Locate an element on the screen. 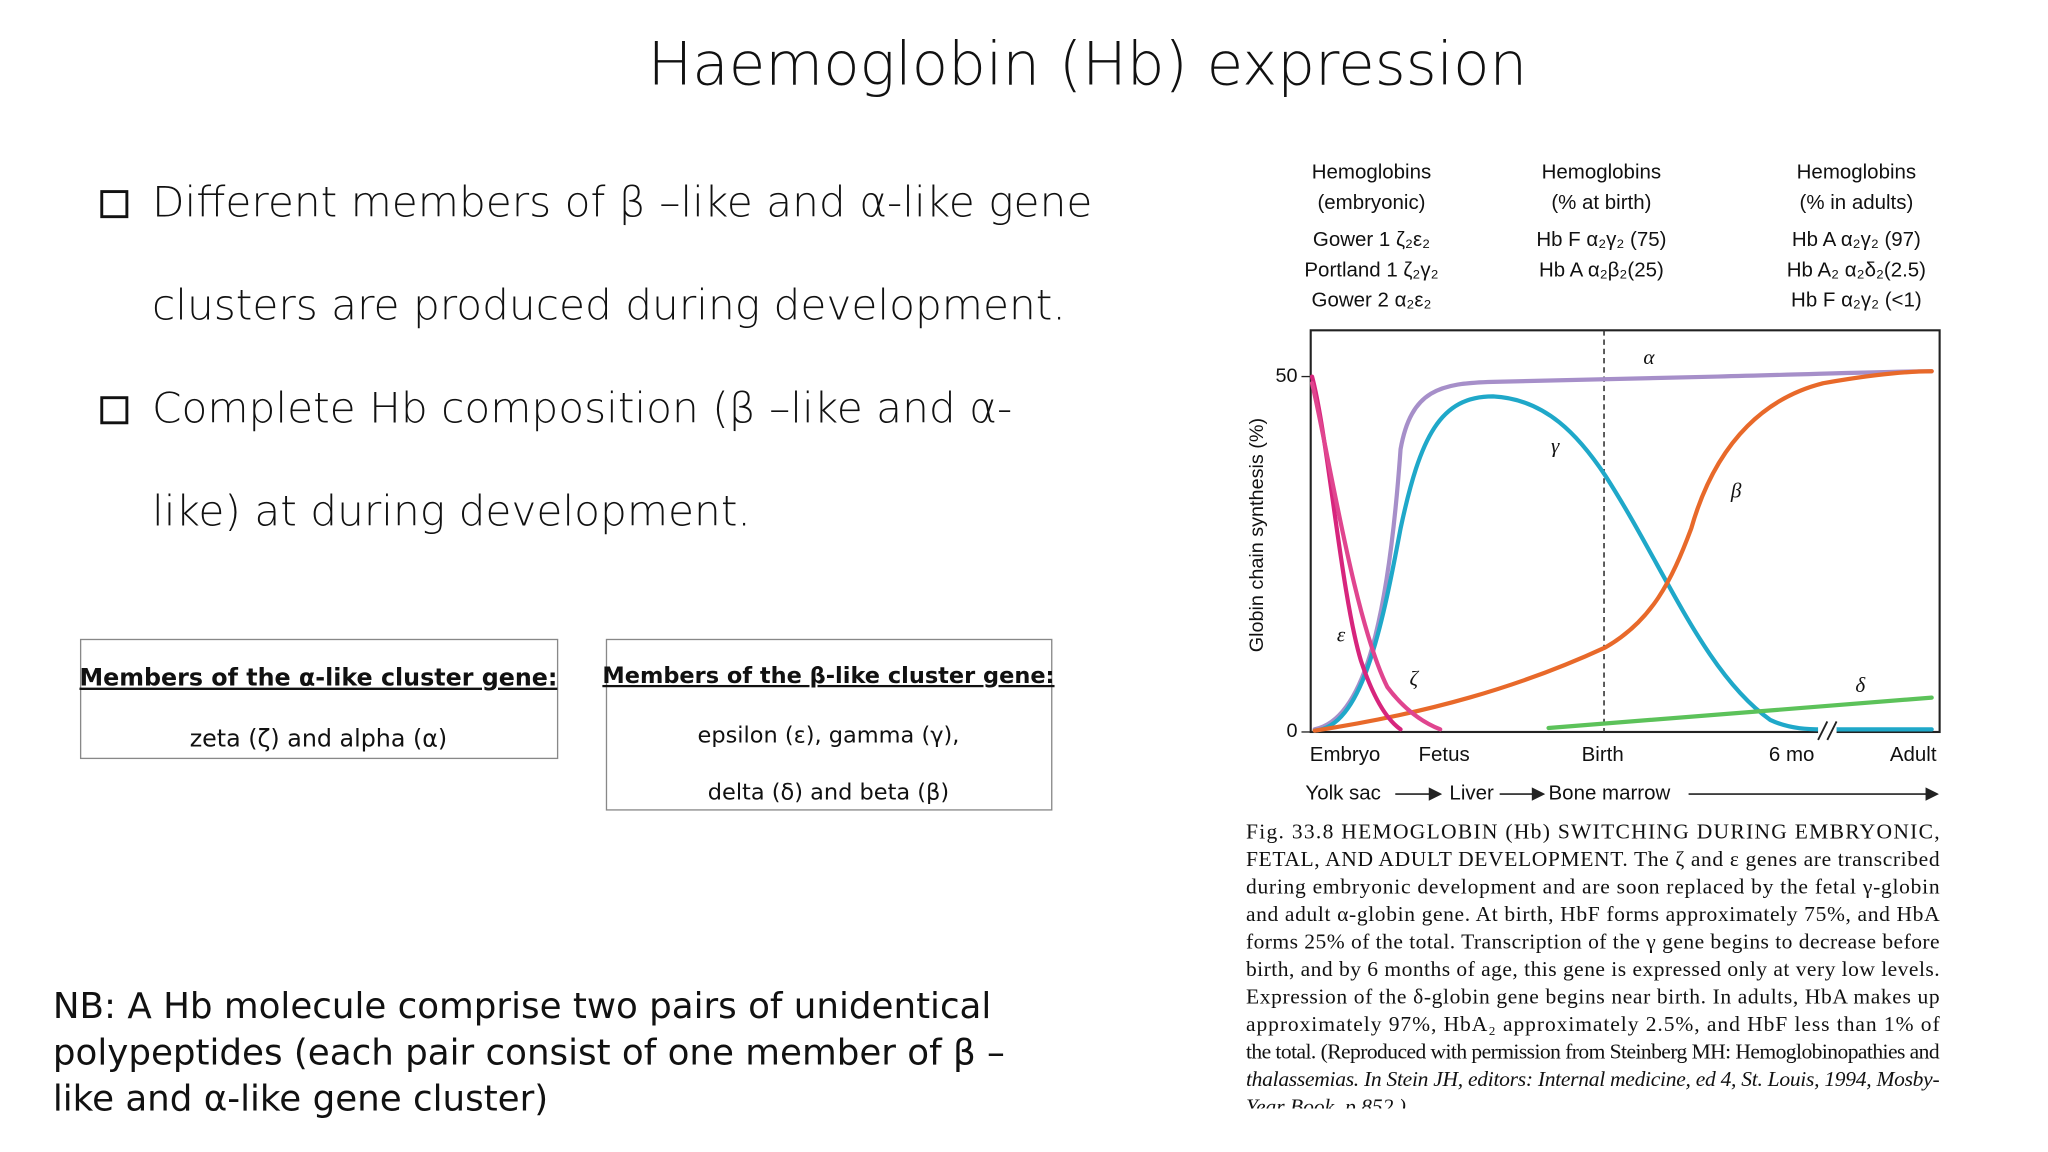 This screenshot has width=2048, height=1152. box-text: delta (δ) and beta (β) is located at coordinates (828, 792).